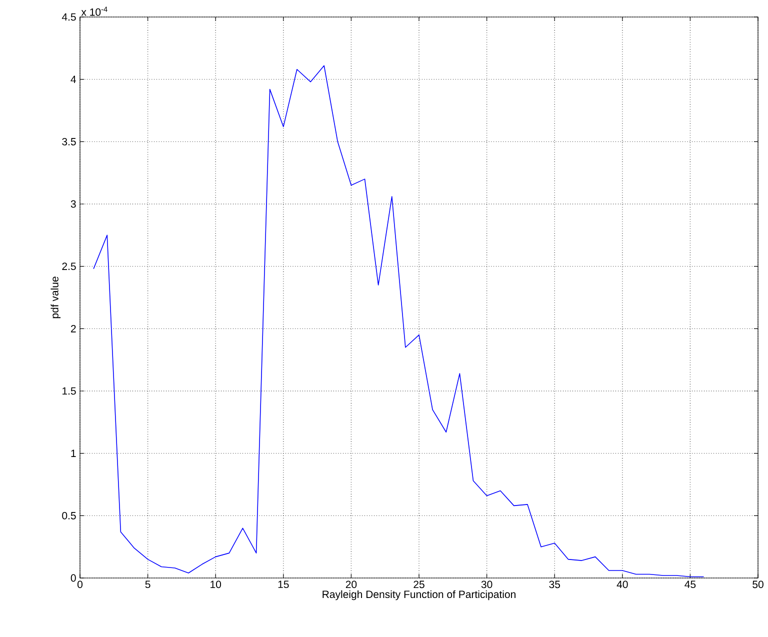  Describe the element at coordinates (69, 142) in the screenshot. I see `y-tick-label: 3.5` at that location.